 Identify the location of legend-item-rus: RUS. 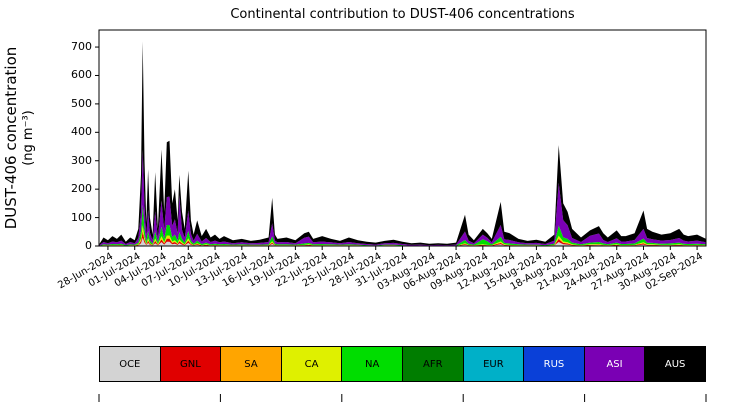
(554, 364).